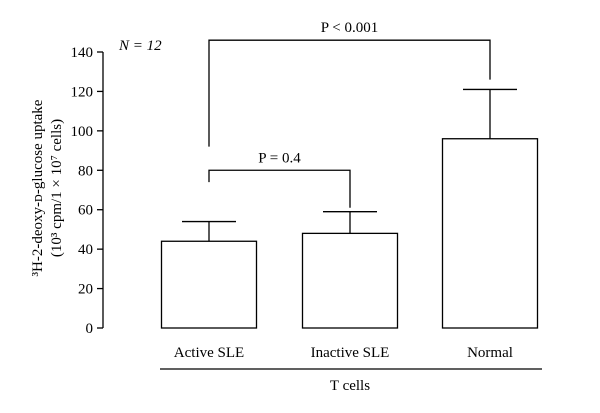 This screenshot has width=600, height=413. What do you see at coordinates (140, 46) in the screenshot?
I see `sample-size-label: N = 12` at bounding box center [140, 46].